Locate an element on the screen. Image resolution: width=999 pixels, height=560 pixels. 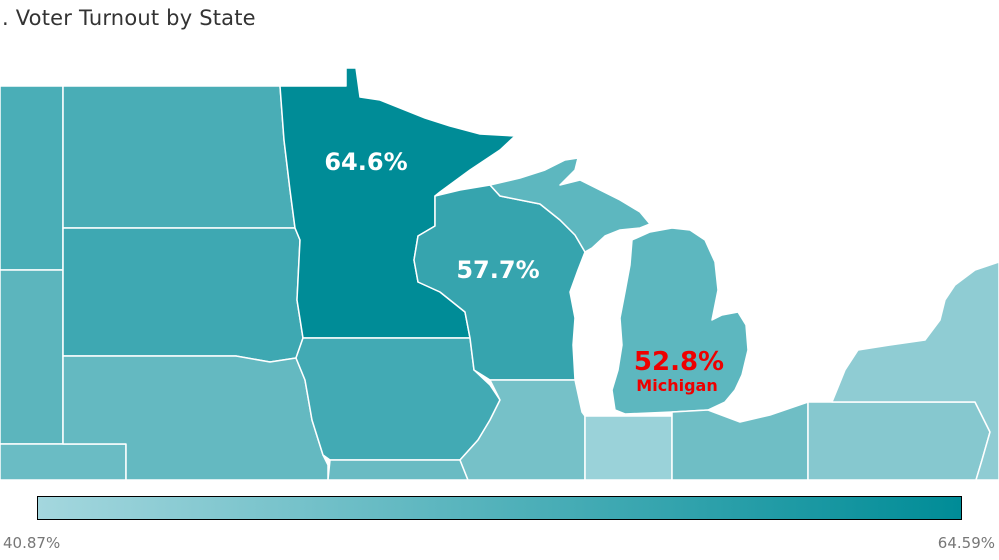
minnesota-turnout-label: 64.6% is located at coordinates (365, 162).